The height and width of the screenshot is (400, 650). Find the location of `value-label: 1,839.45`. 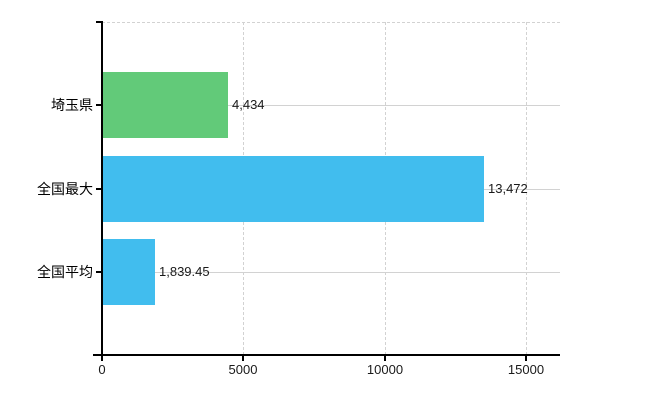

value-label: 1,839.45 is located at coordinates (184, 271).